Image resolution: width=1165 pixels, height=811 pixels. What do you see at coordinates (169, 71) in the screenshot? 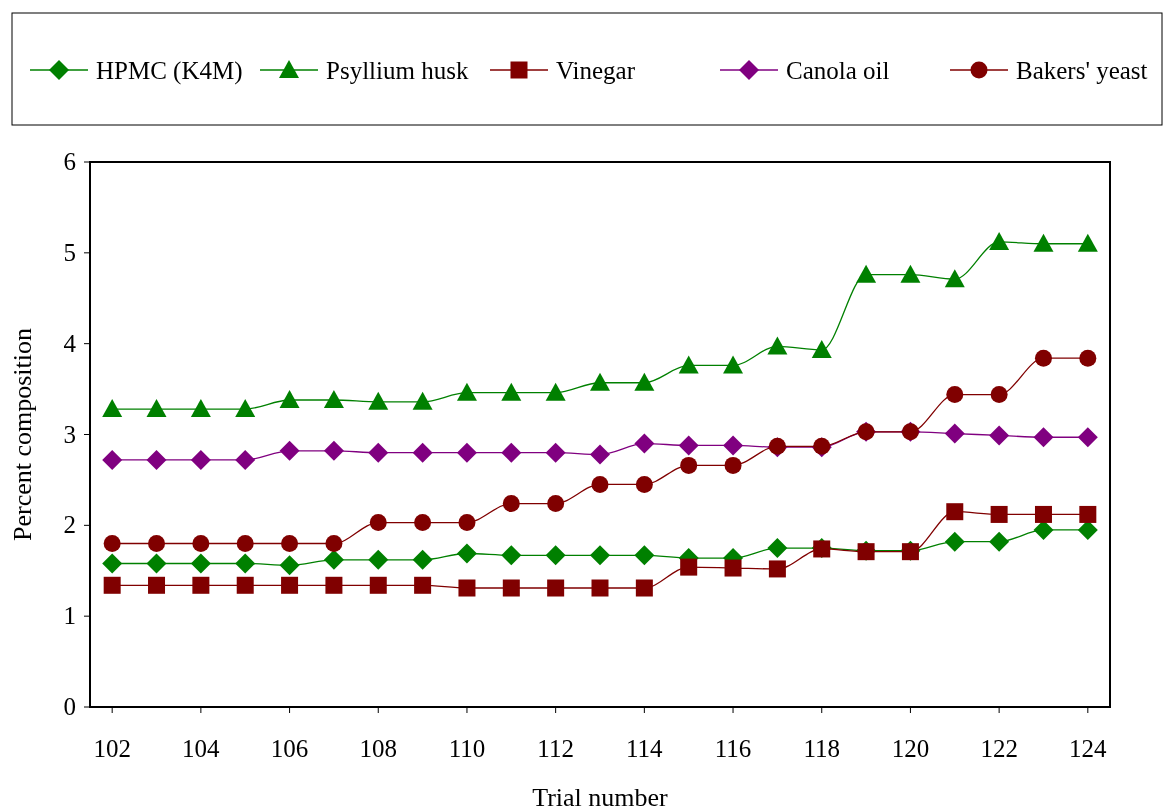
I see `legend-label: HPMC (K4M)` at bounding box center [169, 71].